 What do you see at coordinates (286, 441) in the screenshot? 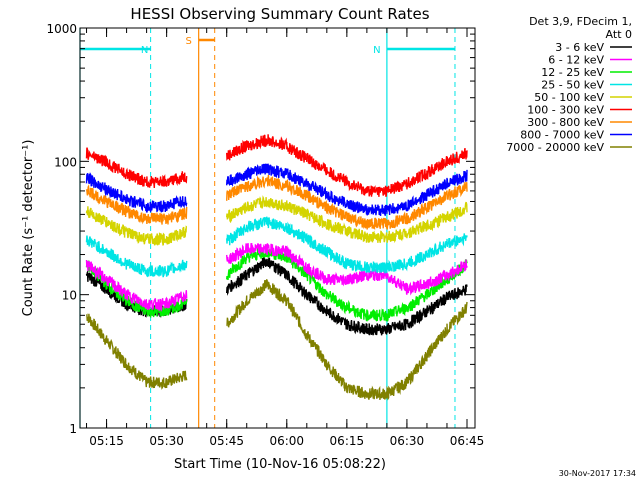
I see `x-tick-label: 06:00` at bounding box center [286, 441].